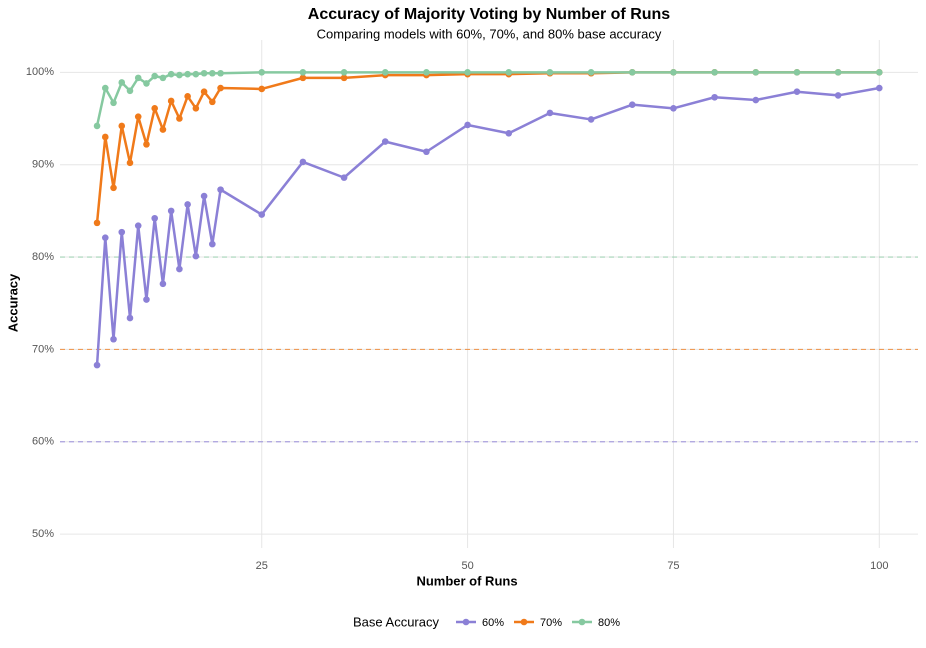  What do you see at coordinates (43, 442) in the screenshot?
I see `y-tick-label: 60%` at bounding box center [43, 442].